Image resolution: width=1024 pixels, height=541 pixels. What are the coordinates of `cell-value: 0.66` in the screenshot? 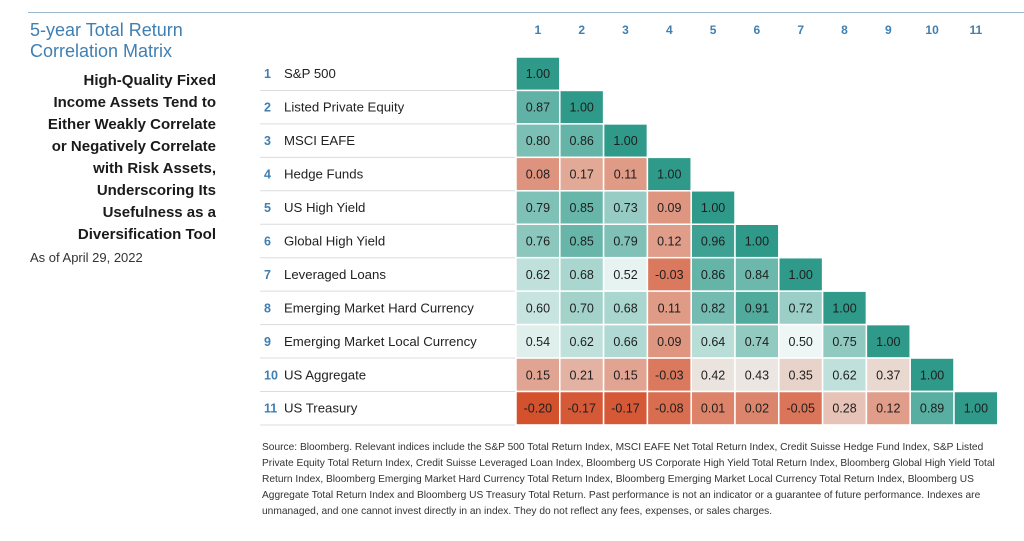 It's located at (625, 342).